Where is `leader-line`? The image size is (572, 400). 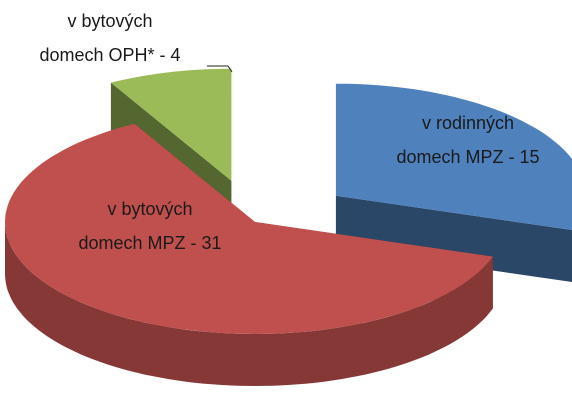
leader-line is located at coordinates (220, 69).